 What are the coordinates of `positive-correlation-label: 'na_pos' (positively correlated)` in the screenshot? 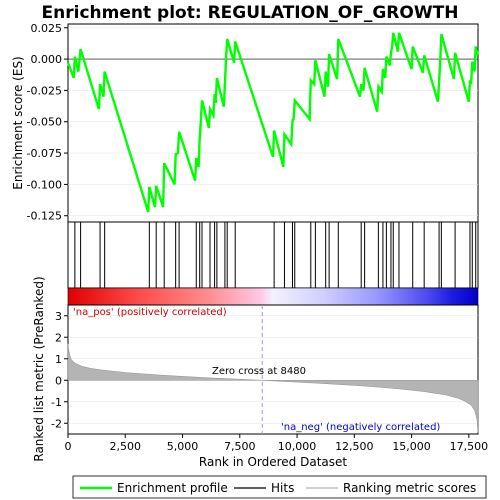 It's located at (150, 312).